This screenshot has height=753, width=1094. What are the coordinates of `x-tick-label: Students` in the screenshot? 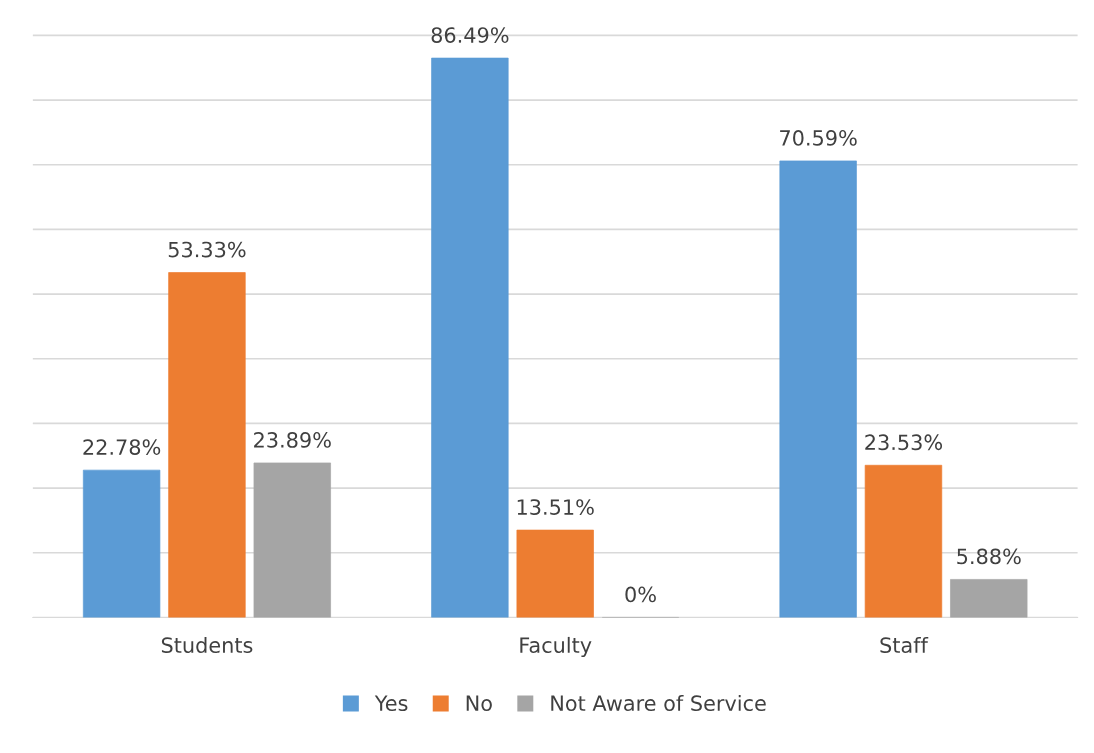 It's located at (207, 645).